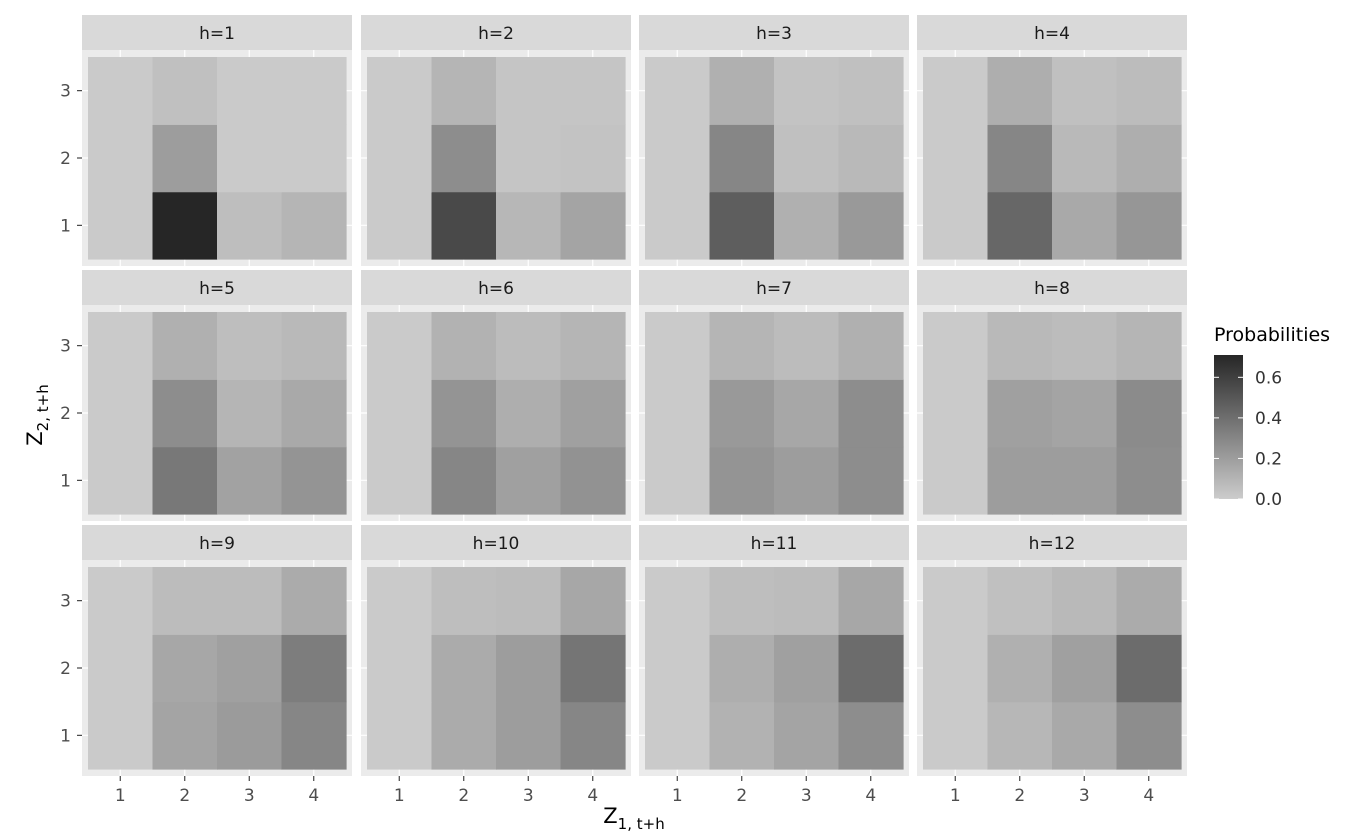  I want to click on facet-strip-label: h=10, so click(496, 544).